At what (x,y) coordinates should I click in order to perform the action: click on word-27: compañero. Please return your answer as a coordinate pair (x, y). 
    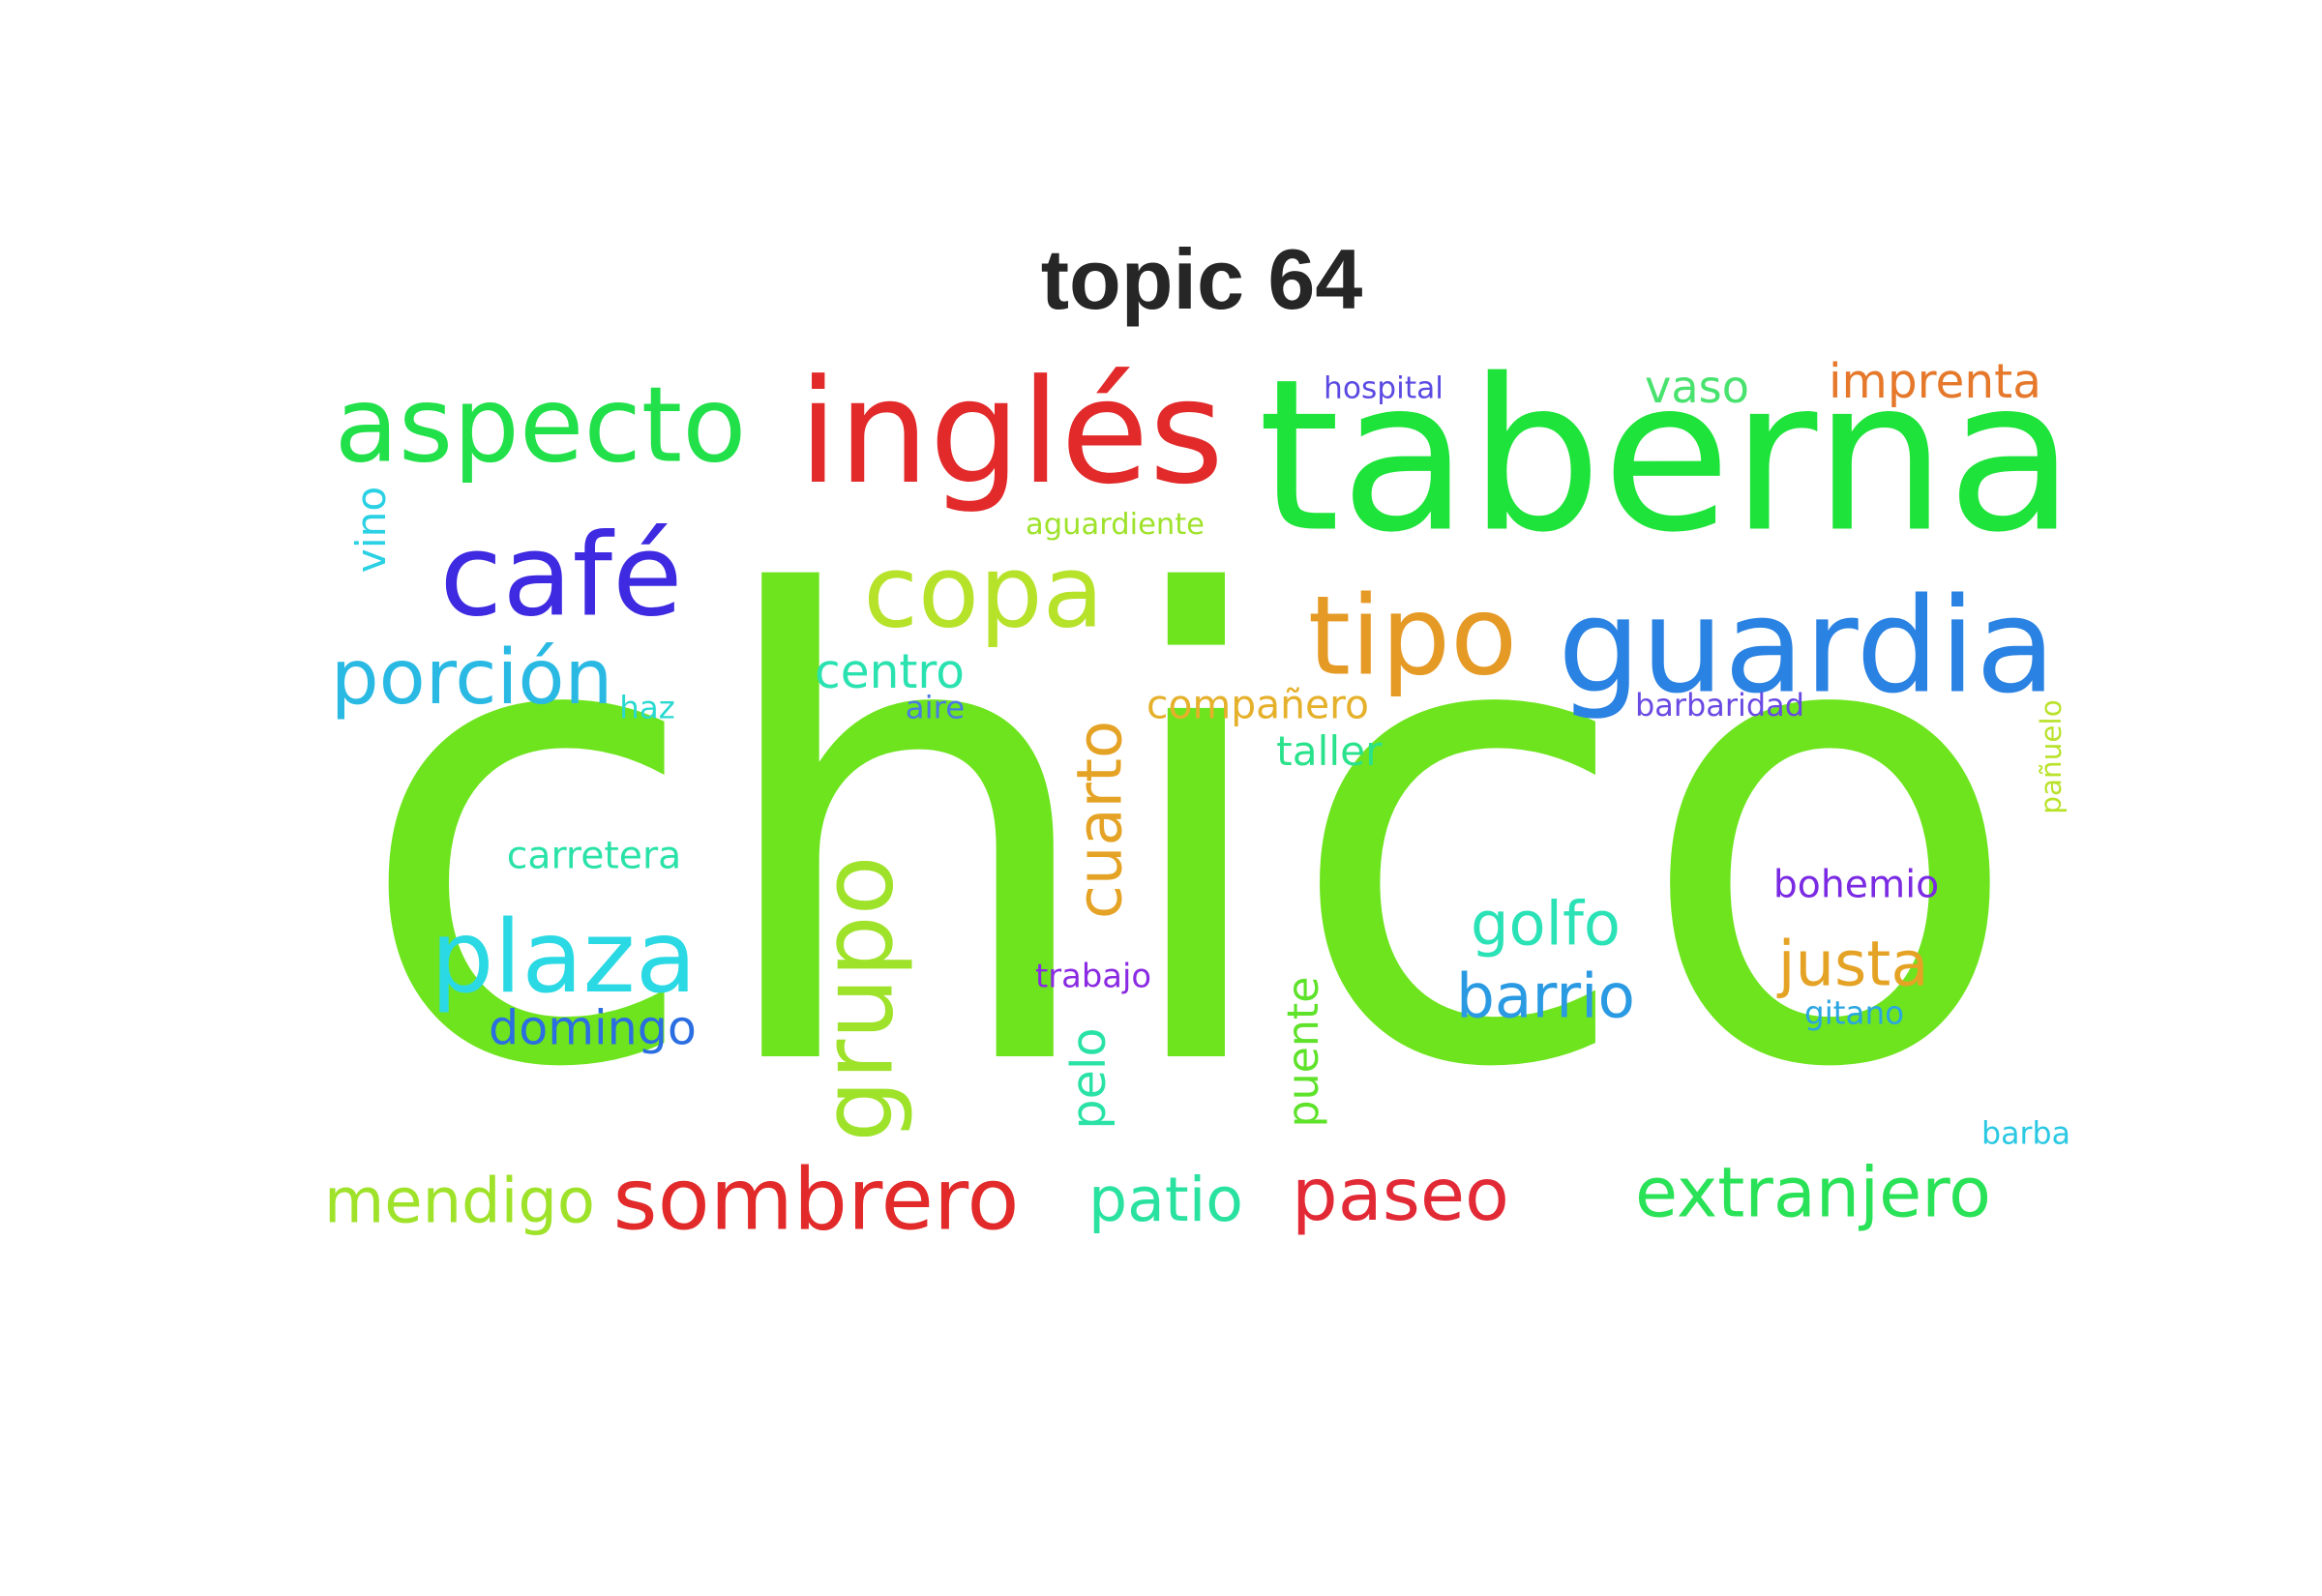
    Looking at the image, I should click on (1257, 705).